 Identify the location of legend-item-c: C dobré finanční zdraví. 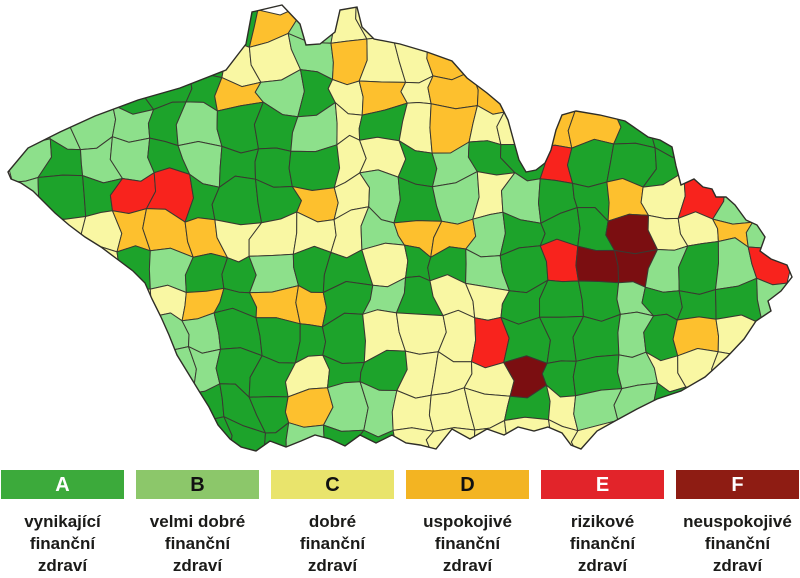
(332, 523).